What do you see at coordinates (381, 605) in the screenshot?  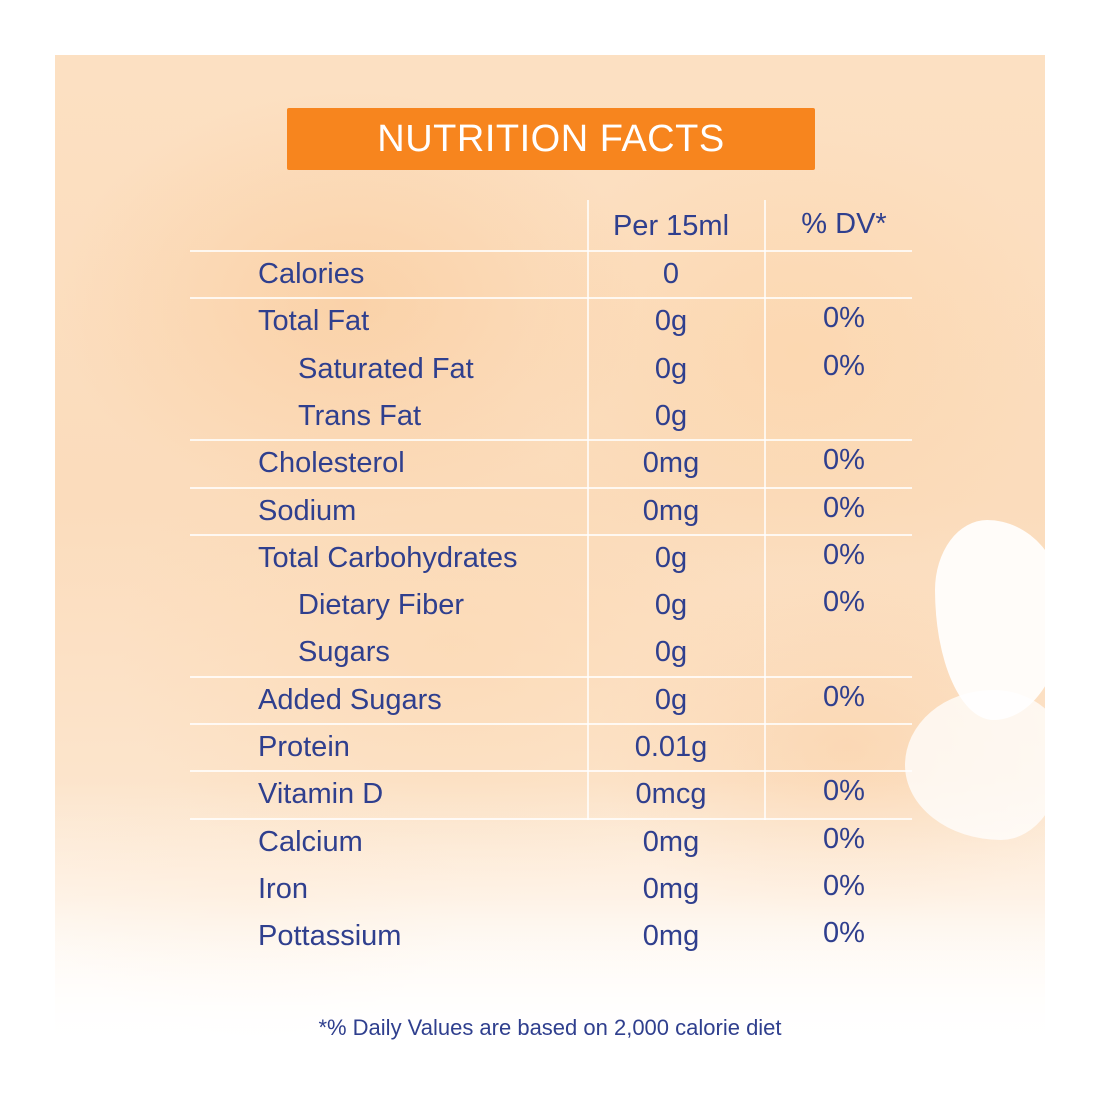 I see `nutrient-name: Dietary Fiber` at bounding box center [381, 605].